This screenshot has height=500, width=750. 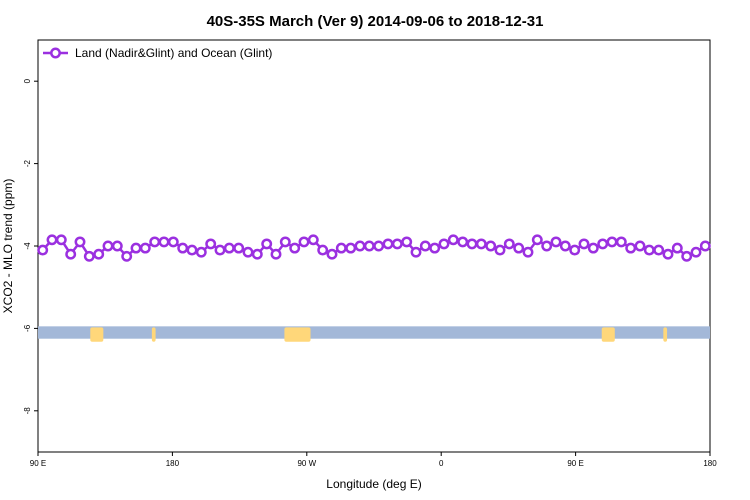 What do you see at coordinates (441, 463) in the screenshot?
I see `x-tick-label: 0` at bounding box center [441, 463].